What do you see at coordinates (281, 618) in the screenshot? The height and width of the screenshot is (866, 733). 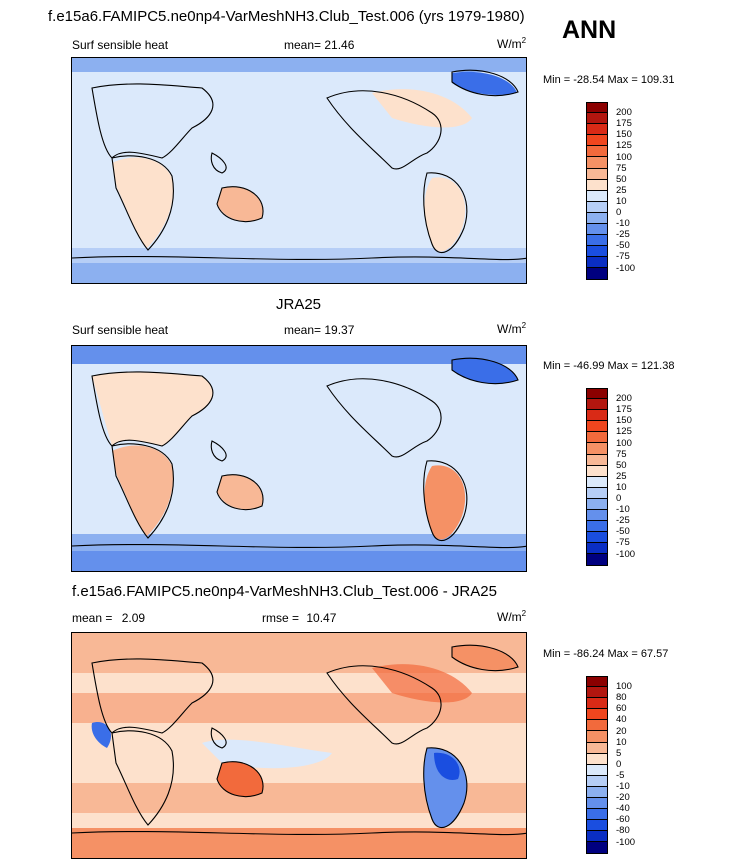 I see `panel-3-rmse-label: rmse =` at bounding box center [281, 618].